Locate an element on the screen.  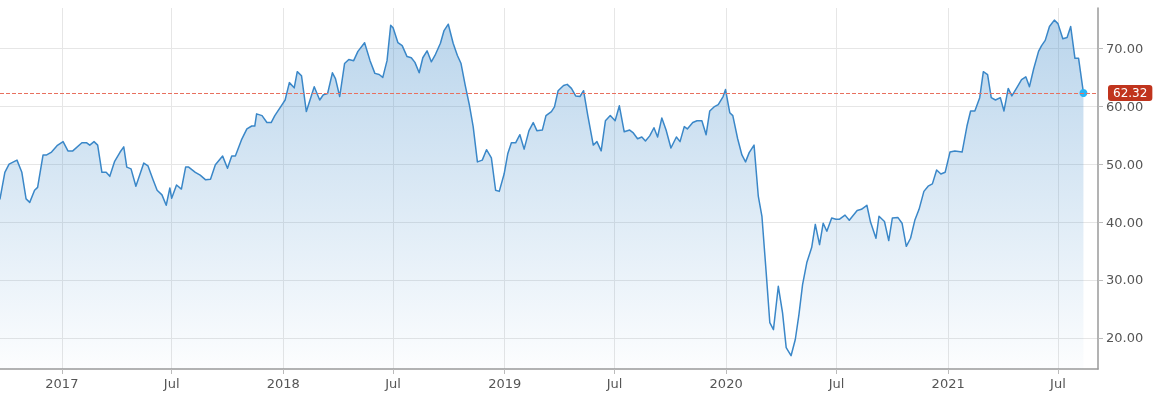
y-tick-label: 40.00 is located at coordinates (1125, 222).